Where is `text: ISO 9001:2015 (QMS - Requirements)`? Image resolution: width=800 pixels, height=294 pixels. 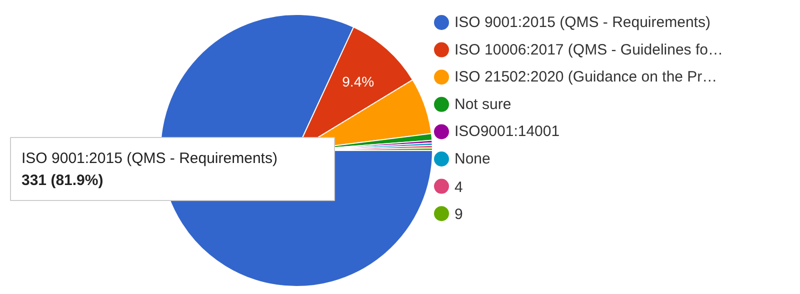
text: ISO 9001:2015 (QMS - Requirements) is located at coordinates (150, 158).